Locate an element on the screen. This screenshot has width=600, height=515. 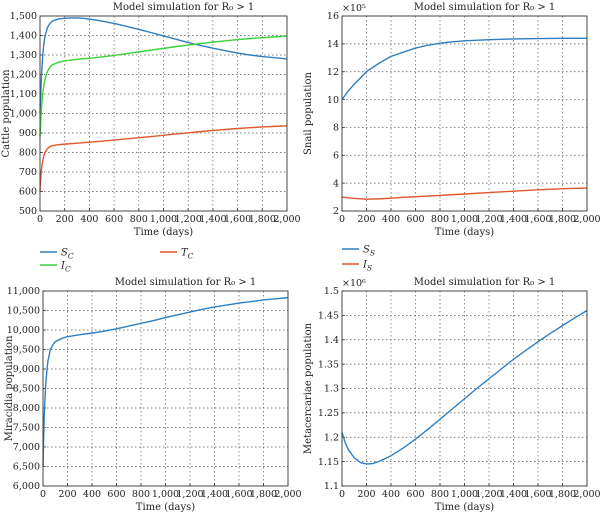
y-tick-label: 500 is located at coordinates (28, 211).